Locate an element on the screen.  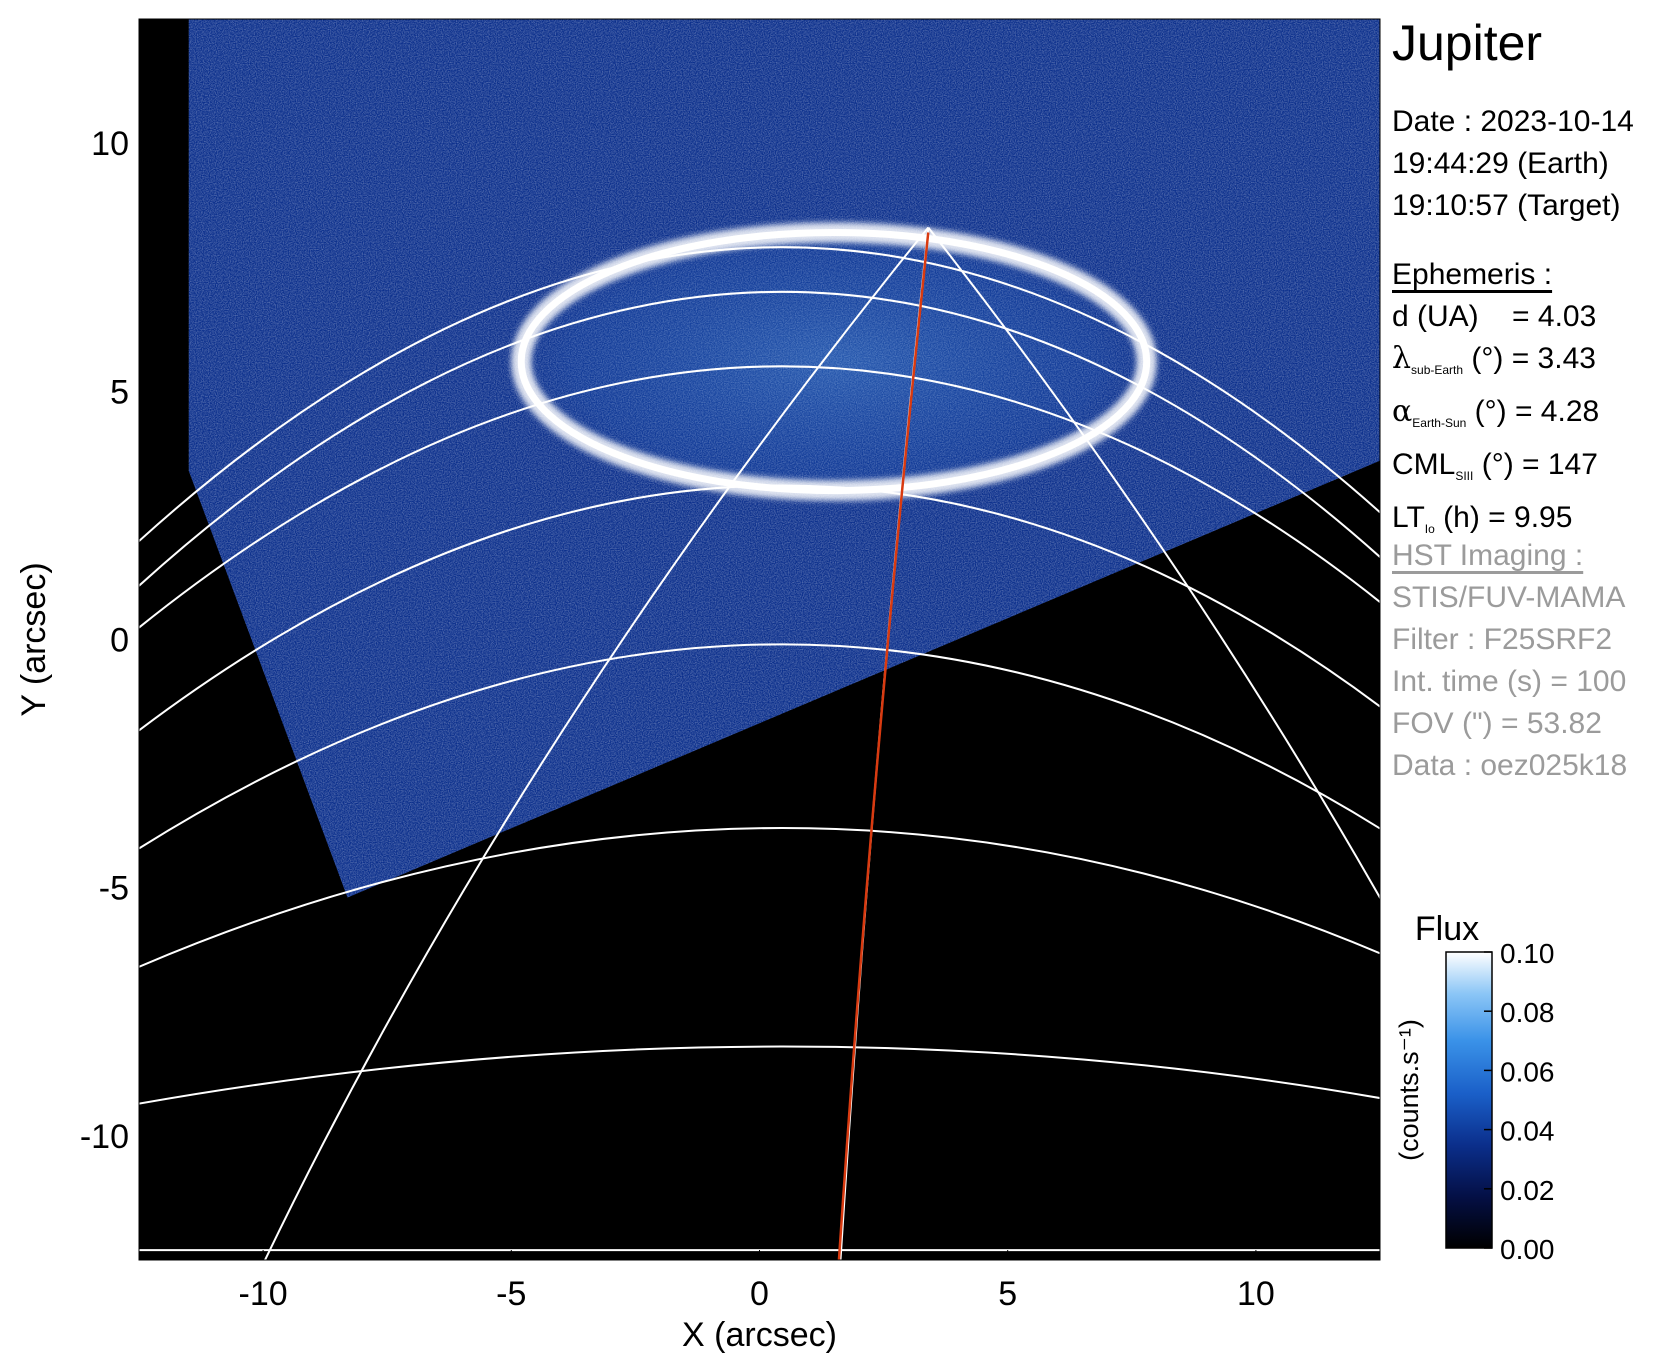
colorbar-tick-label: 0.02 is located at coordinates (1527, 1190).